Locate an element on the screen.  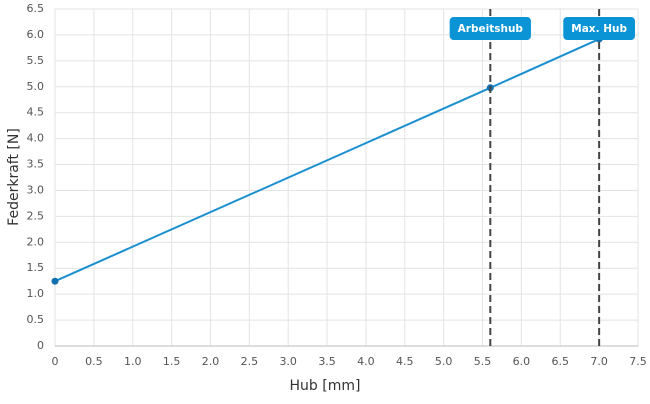
x-tick-label: 4.0 is located at coordinates (366, 361).